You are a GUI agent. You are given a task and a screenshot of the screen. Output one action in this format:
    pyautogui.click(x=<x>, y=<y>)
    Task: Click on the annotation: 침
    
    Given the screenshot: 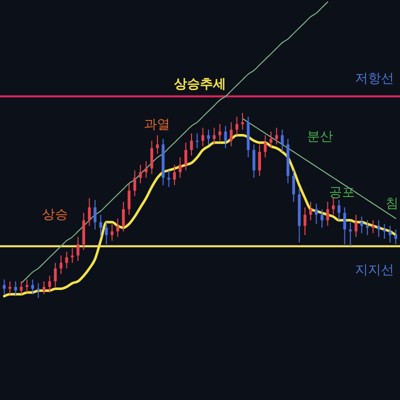 What is the action you would take?
    pyautogui.click(x=392, y=204)
    